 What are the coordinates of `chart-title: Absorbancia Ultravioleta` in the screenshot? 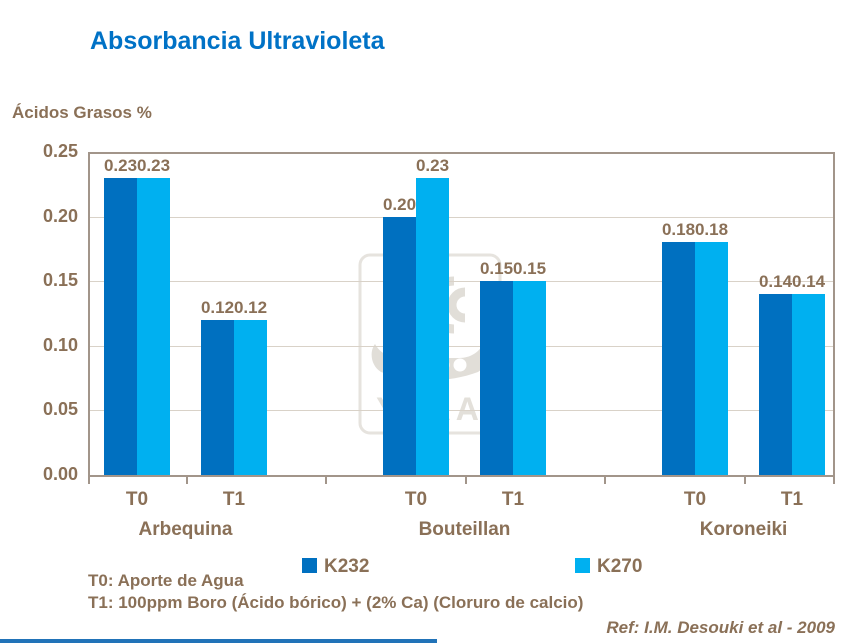 It's located at (237, 41).